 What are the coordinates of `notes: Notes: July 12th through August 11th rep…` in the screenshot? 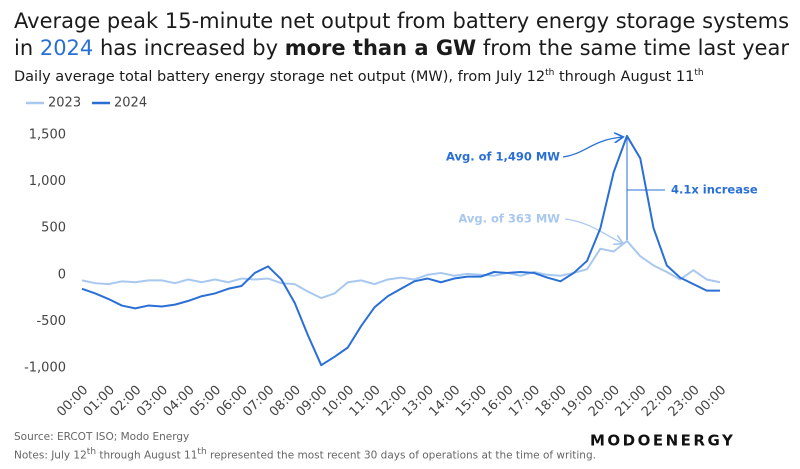 It's located at (305, 454).